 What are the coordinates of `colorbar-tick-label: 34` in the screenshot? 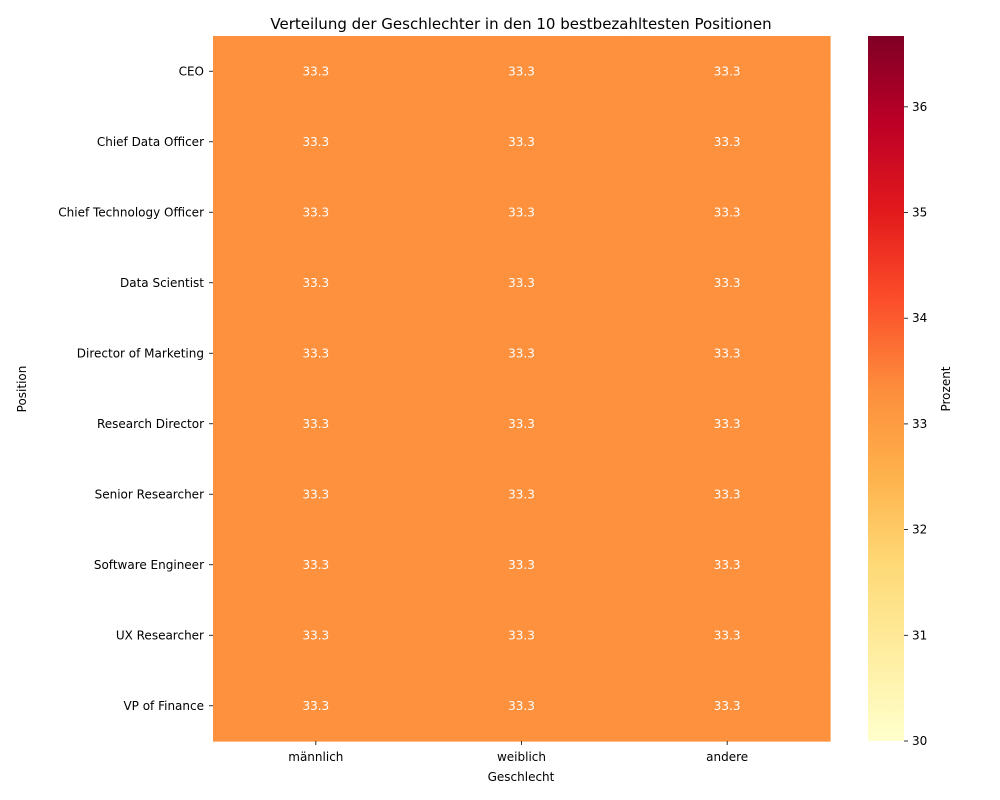 It's located at (919, 318).